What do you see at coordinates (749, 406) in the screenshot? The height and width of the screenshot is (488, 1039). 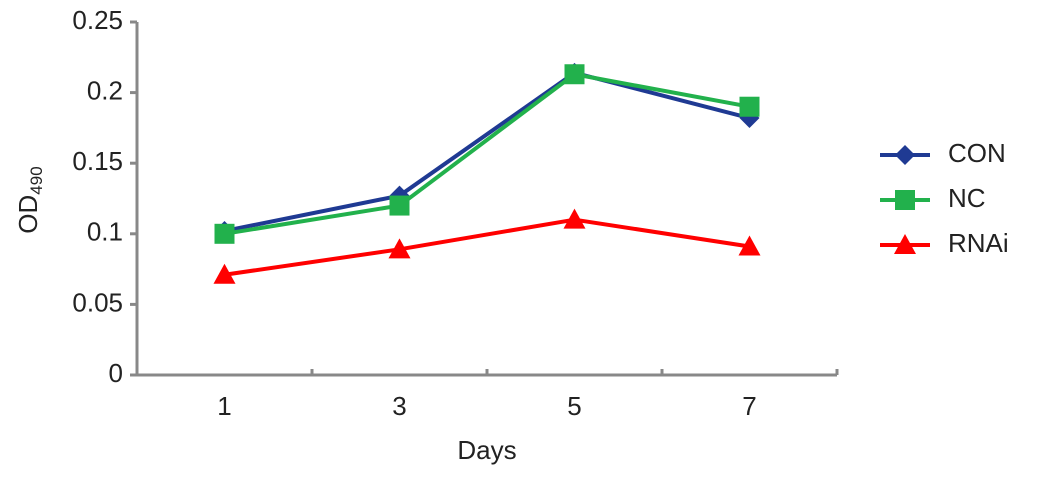 I see `x-tick-label: 7` at bounding box center [749, 406].